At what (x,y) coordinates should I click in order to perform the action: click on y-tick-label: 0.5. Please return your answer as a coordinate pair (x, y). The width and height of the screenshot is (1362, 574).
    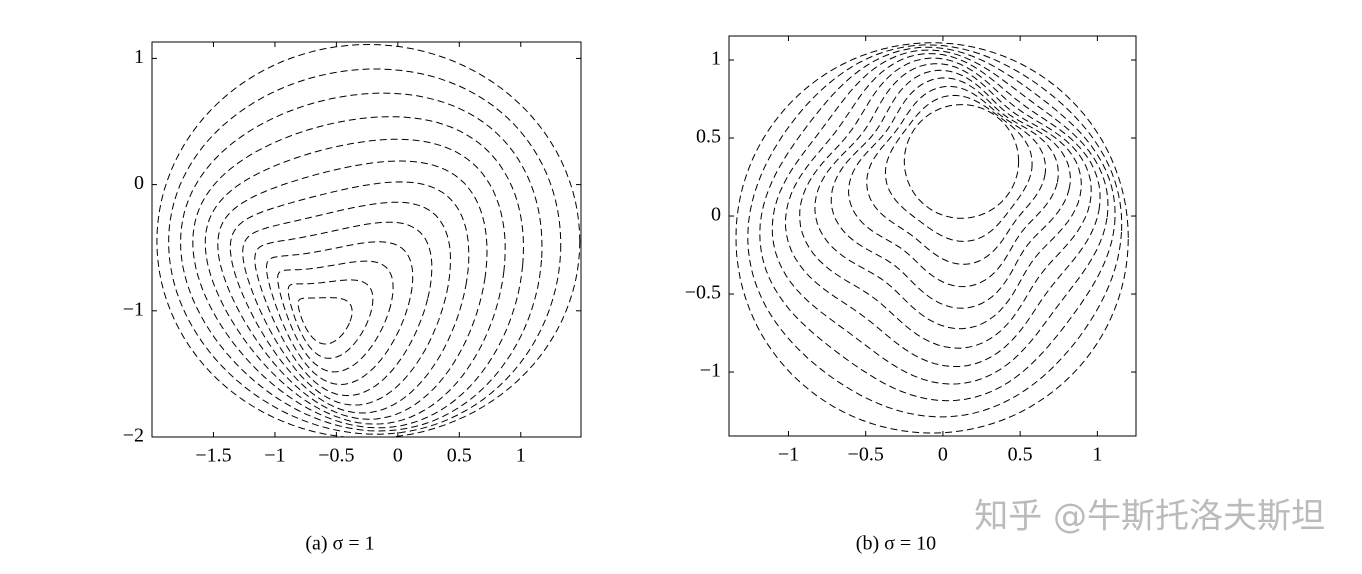
    Looking at the image, I should click on (708, 137).